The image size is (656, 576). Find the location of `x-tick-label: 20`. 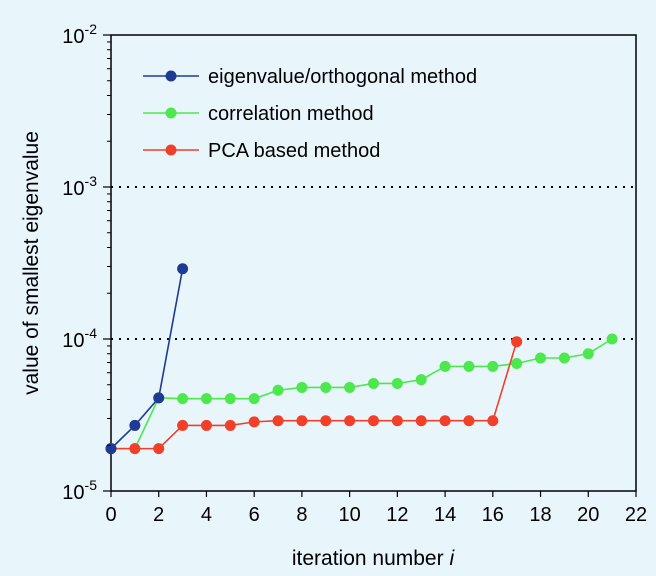

x-tick-label: 20 is located at coordinates (588, 515).